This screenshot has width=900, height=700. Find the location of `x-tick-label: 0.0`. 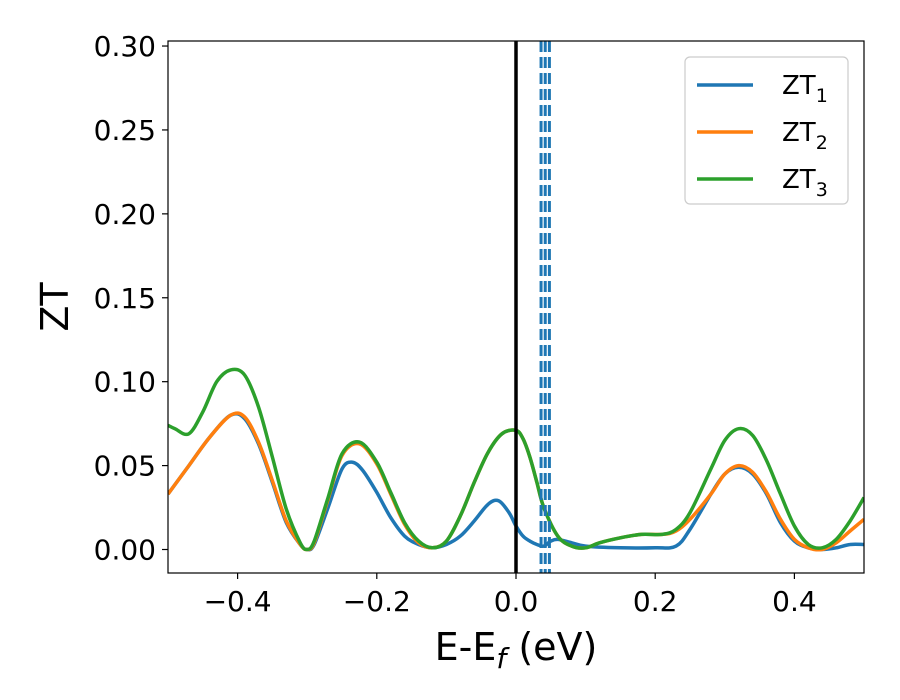

x-tick-label: 0.0 is located at coordinates (516, 601).